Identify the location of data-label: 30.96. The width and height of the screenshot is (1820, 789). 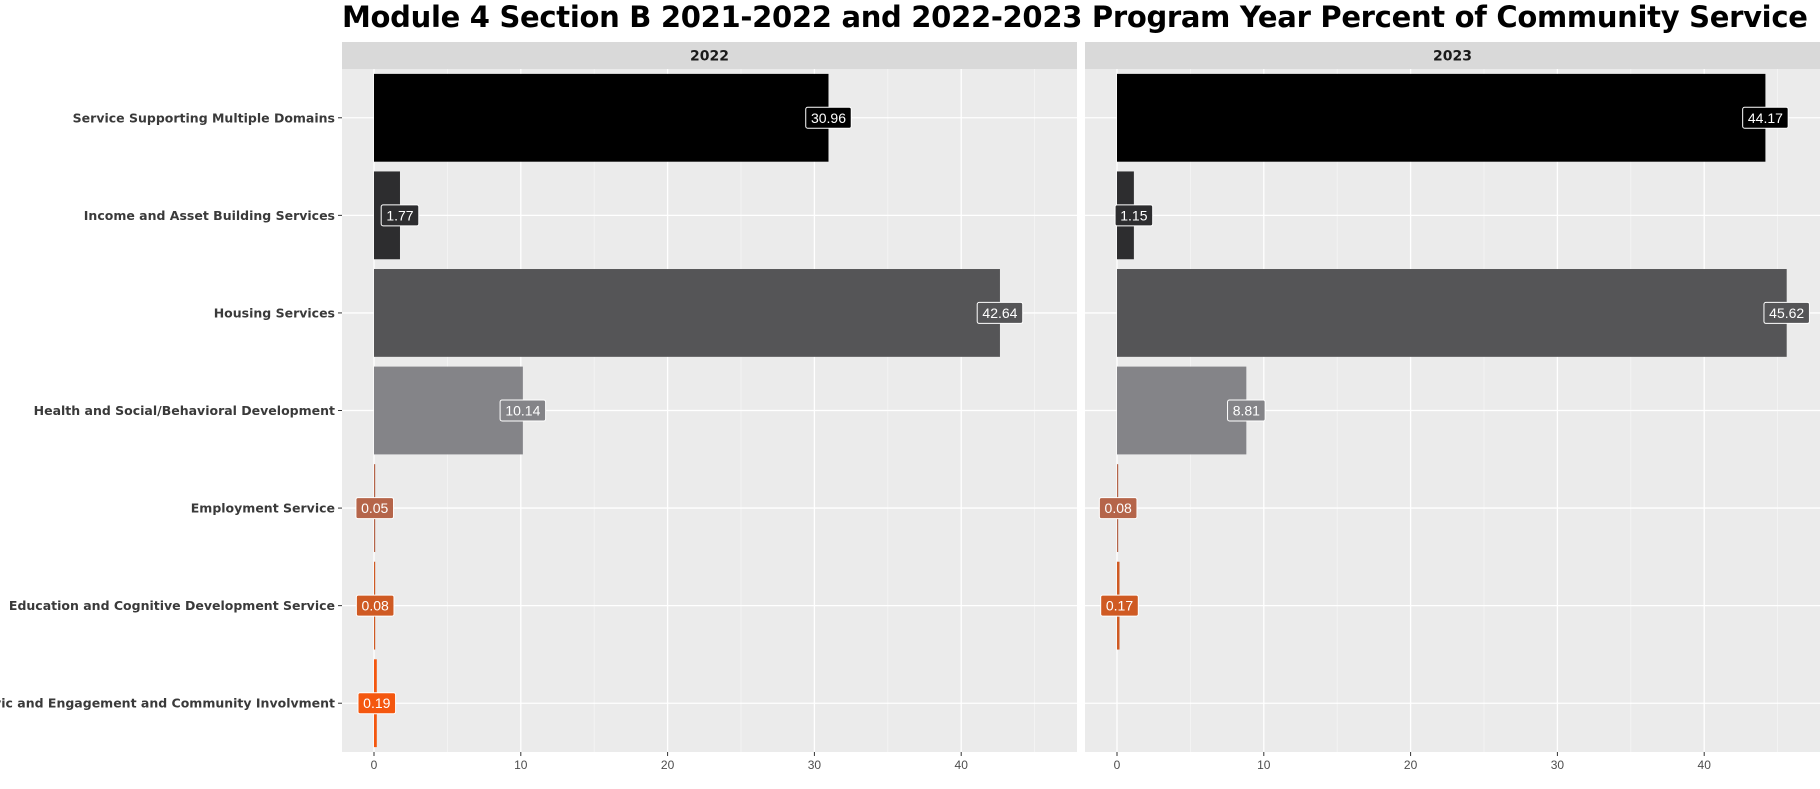
(828, 118).